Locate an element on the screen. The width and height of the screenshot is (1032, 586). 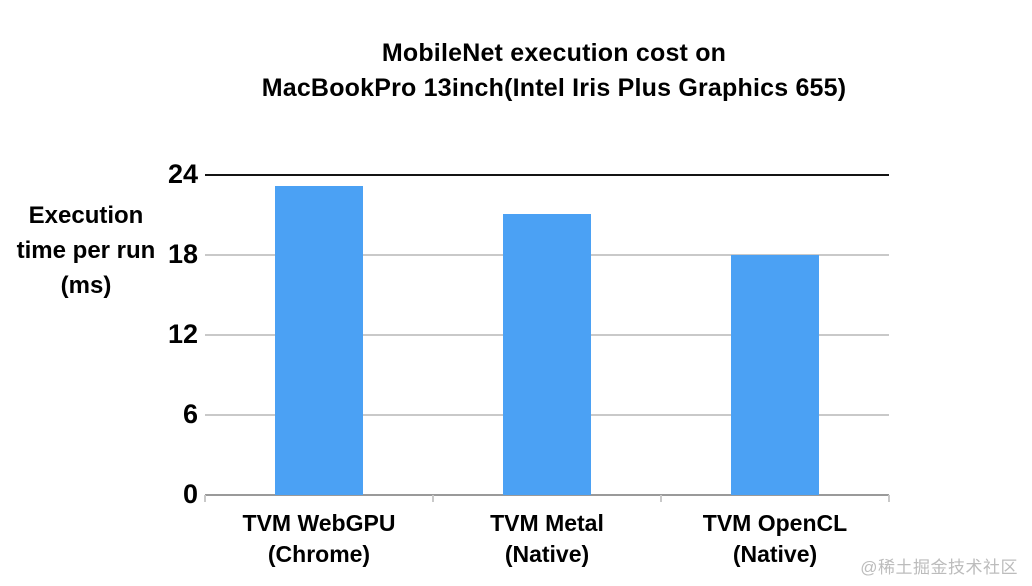
x-category-label-0-line0: TVM WebGPU is located at coordinates (319, 523).